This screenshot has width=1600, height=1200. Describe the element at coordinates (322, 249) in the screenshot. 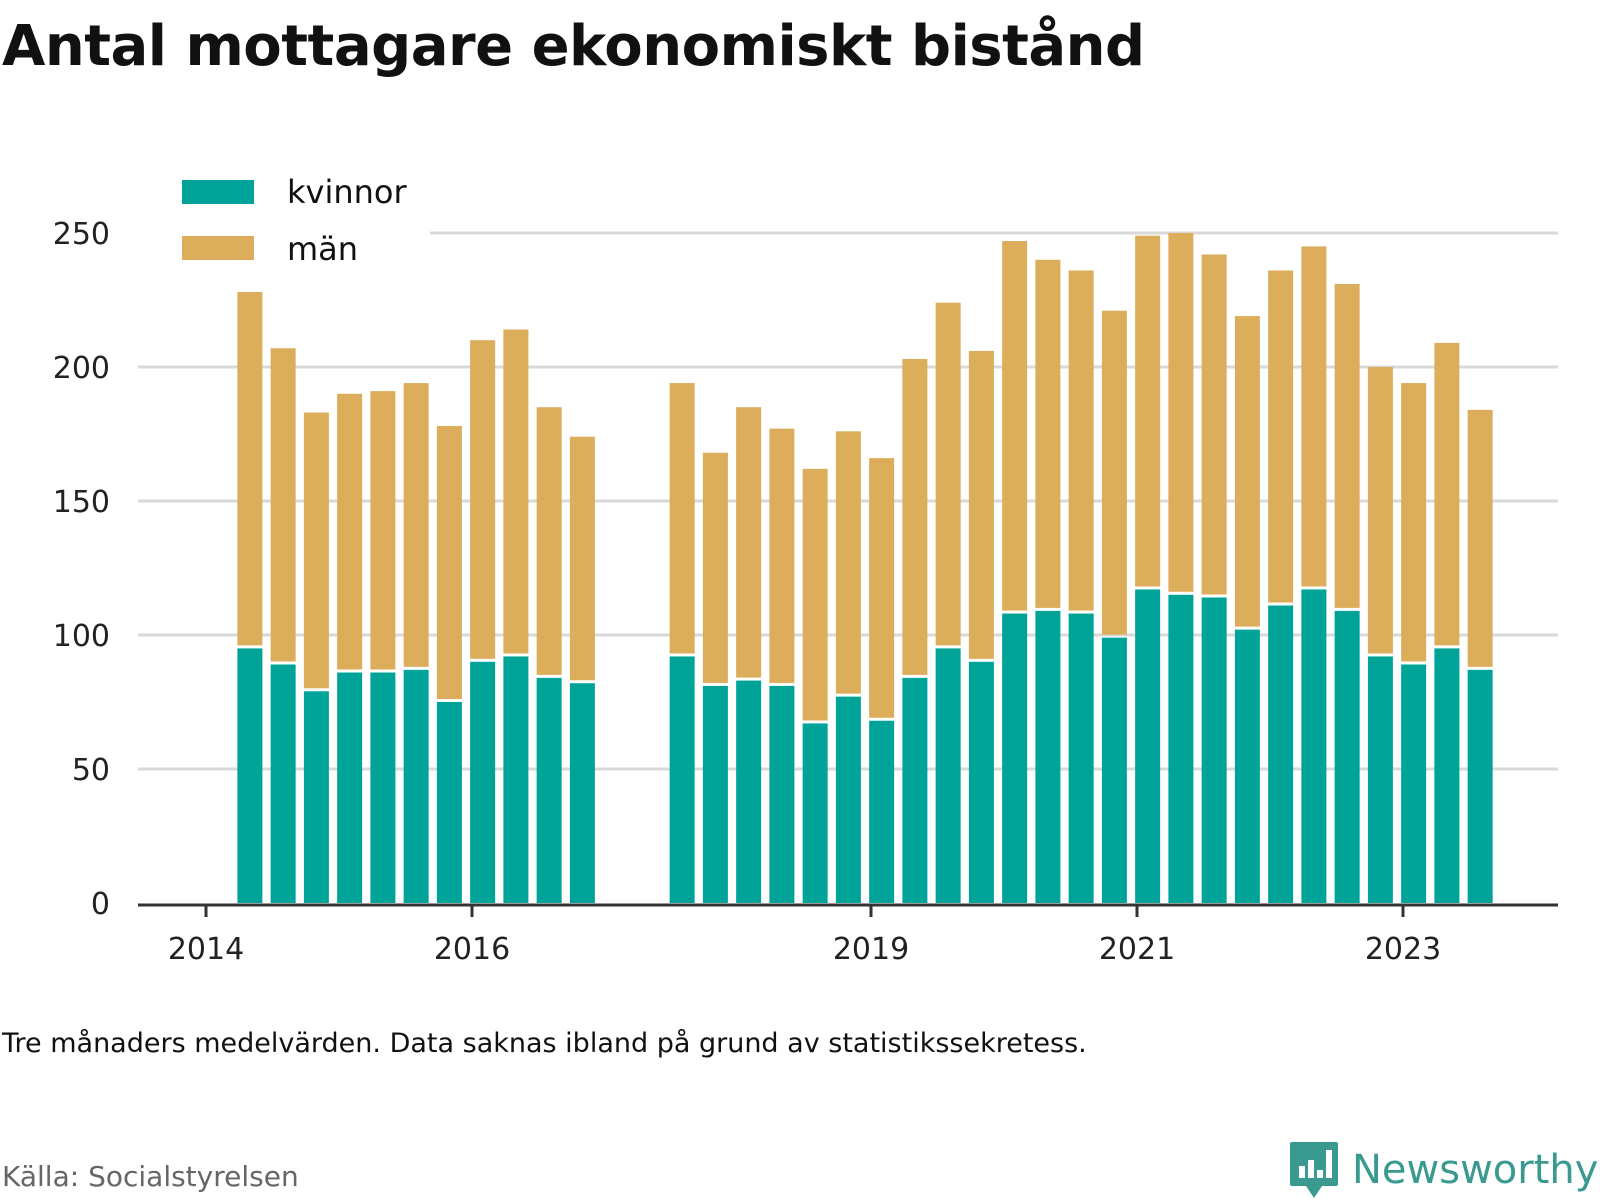

I see `legend-label-man: män` at that location.